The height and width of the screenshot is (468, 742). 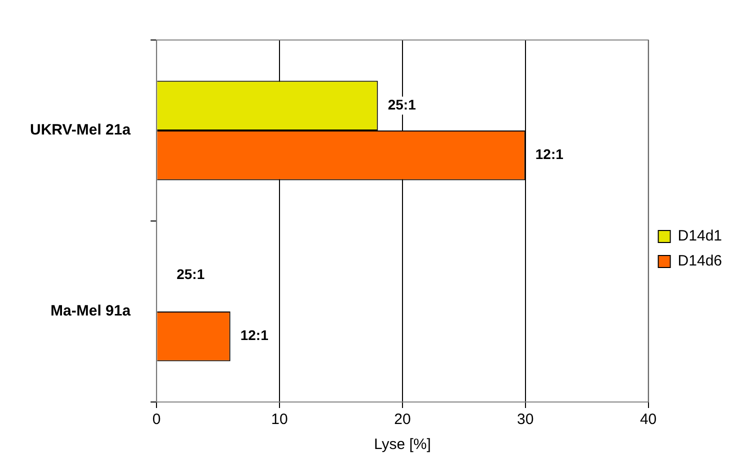 What do you see at coordinates (700, 236) in the screenshot?
I see `legend-label: D14d1` at bounding box center [700, 236].